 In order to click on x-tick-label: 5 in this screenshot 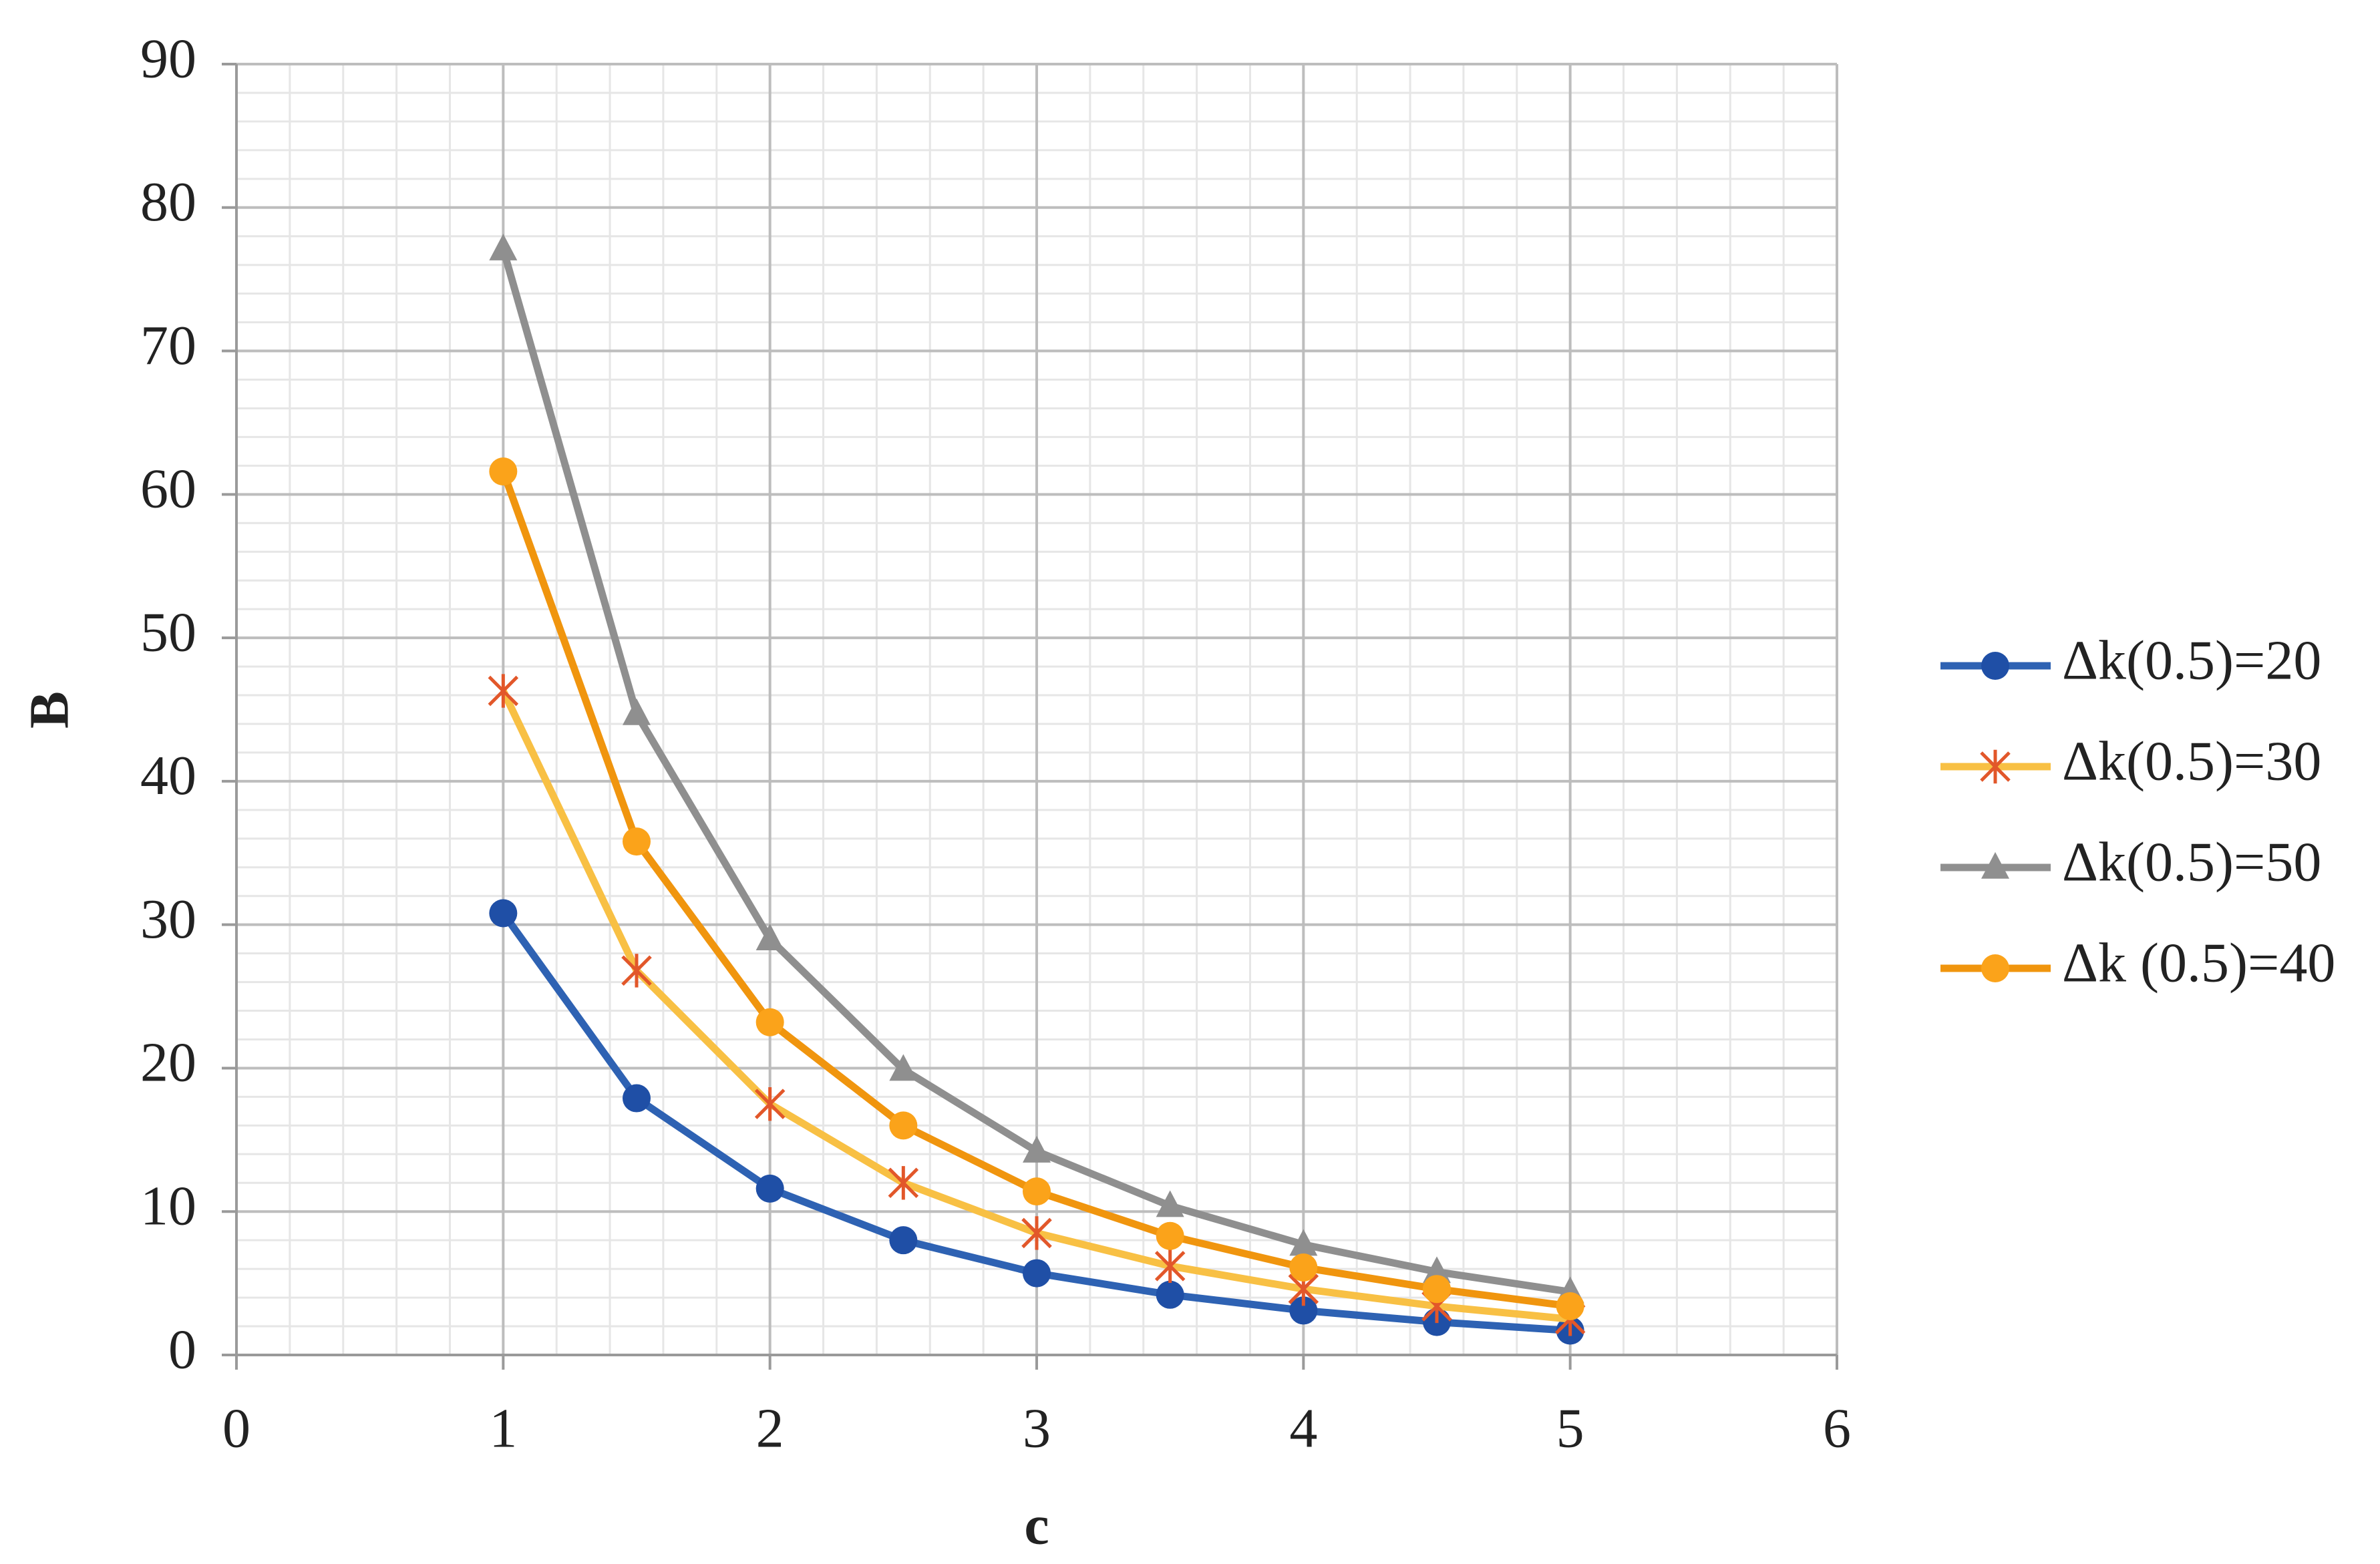, I will do `click(1570, 1428)`.